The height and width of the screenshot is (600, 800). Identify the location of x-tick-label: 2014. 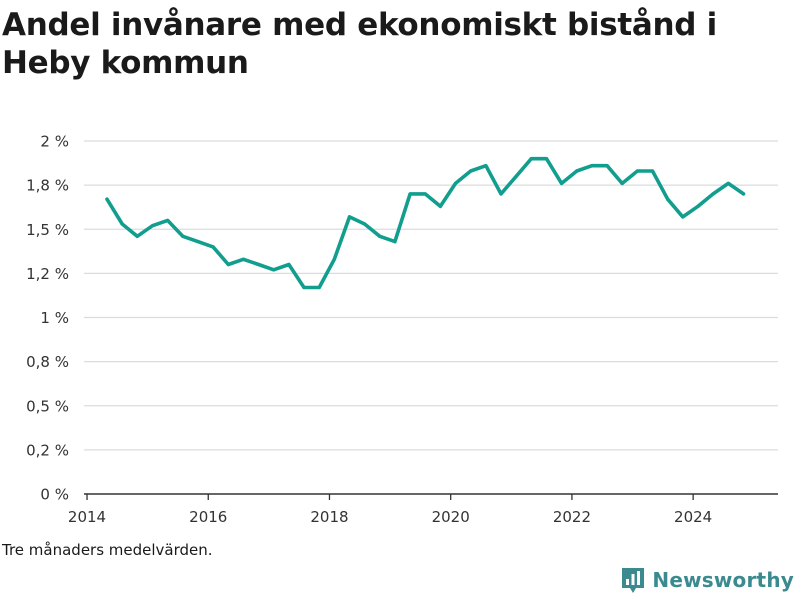
(87, 517).